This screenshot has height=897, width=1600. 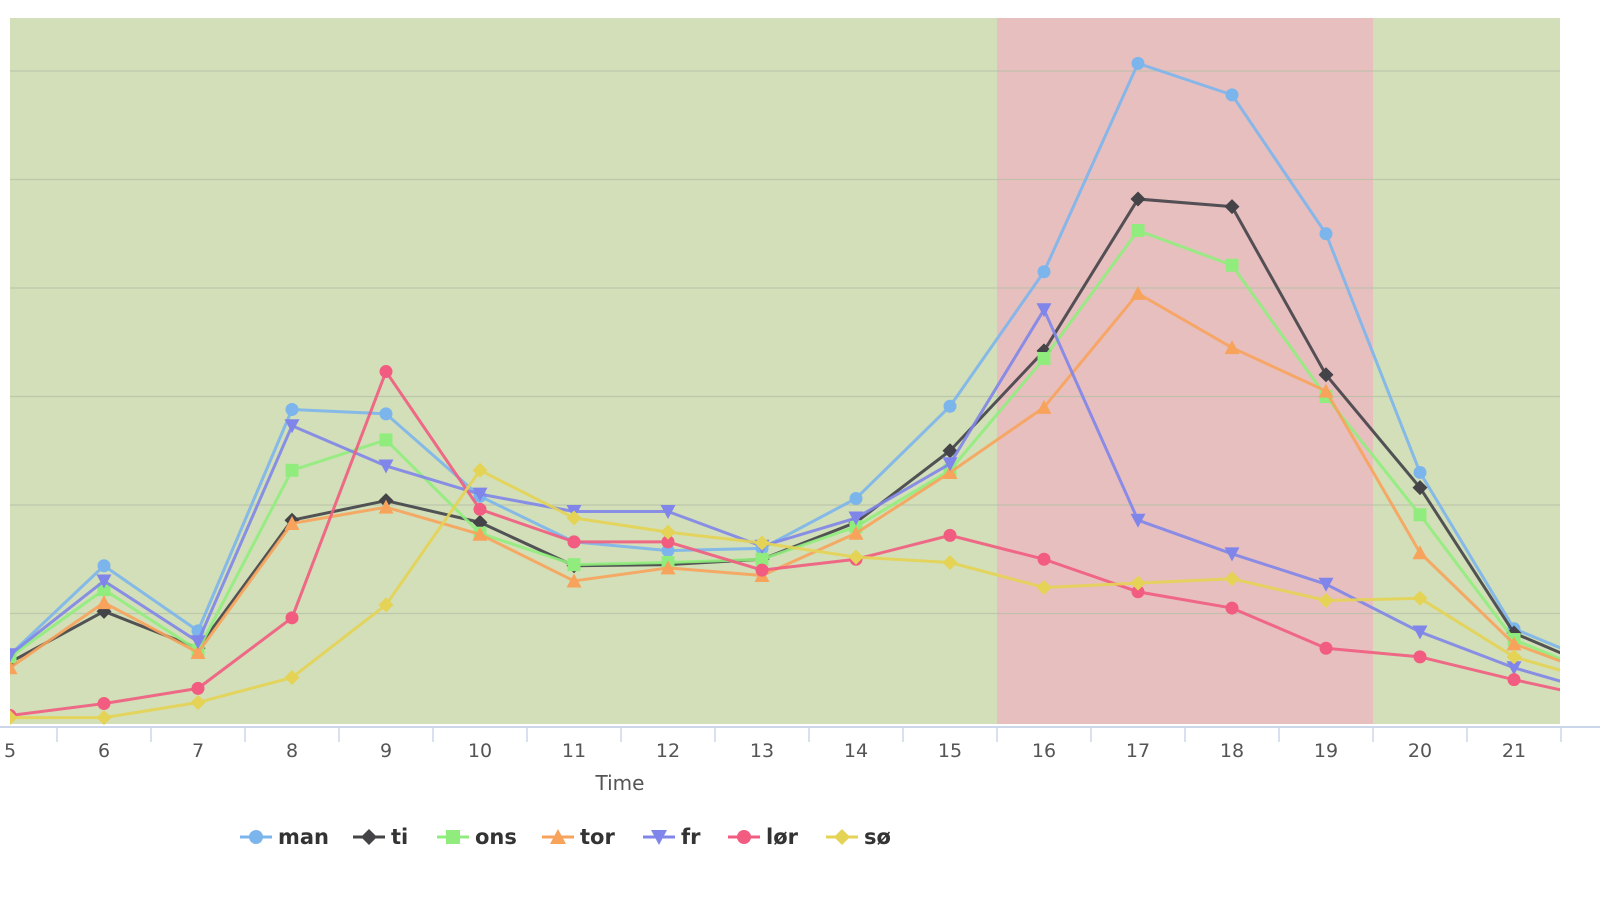 What do you see at coordinates (691, 837) in the screenshot?
I see `legend-label: fr` at bounding box center [691, 837].